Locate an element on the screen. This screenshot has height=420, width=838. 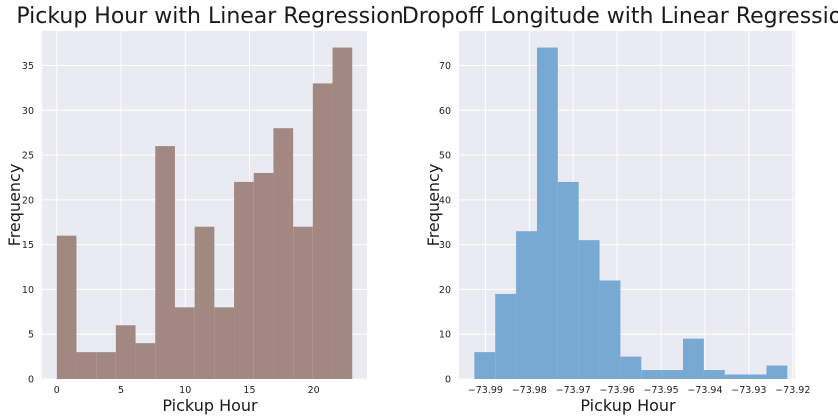
x-tick-label: 10 is located at coordinates (185, 390).